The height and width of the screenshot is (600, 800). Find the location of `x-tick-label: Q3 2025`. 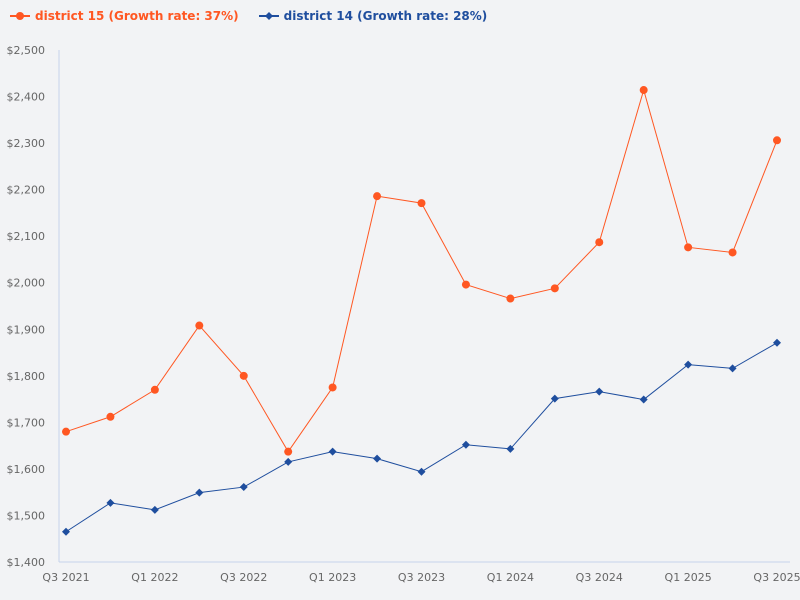

x-tick-label: Q3 2025 is located at coordinates (776, 577).